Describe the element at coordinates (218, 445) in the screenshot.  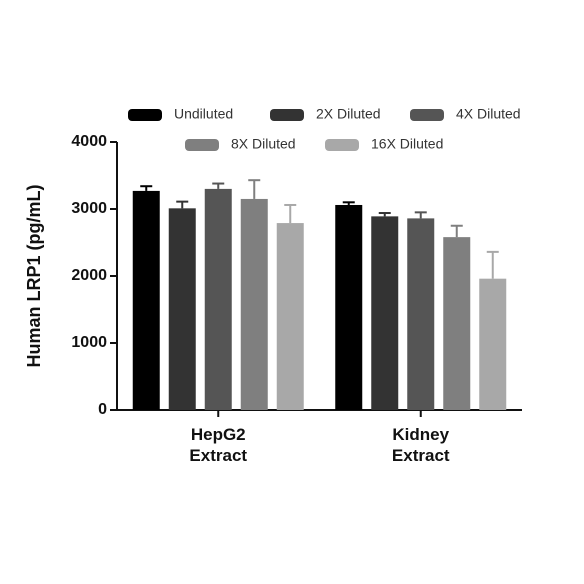
I see `x-tick-label: HepG2 Extract` at that location.